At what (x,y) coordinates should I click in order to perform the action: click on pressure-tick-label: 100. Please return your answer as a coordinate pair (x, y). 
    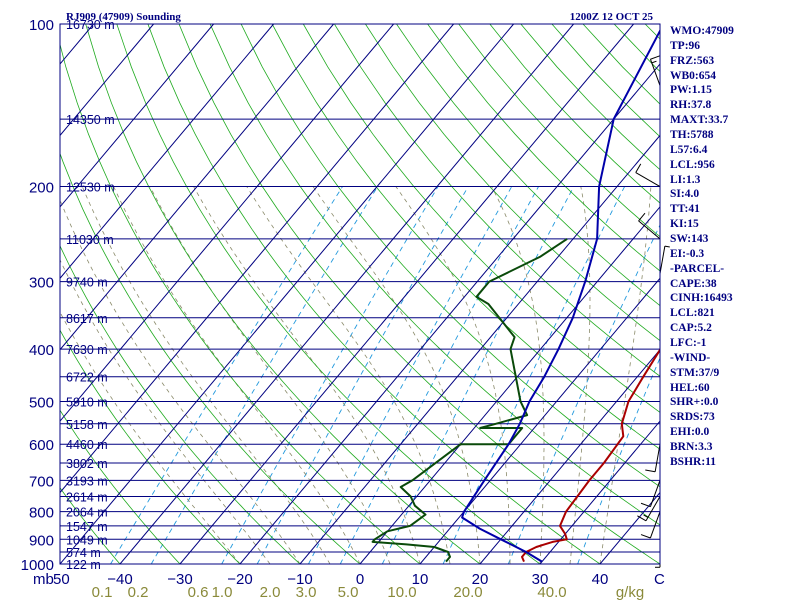
    Looking at the image, I should click on (41, 25).